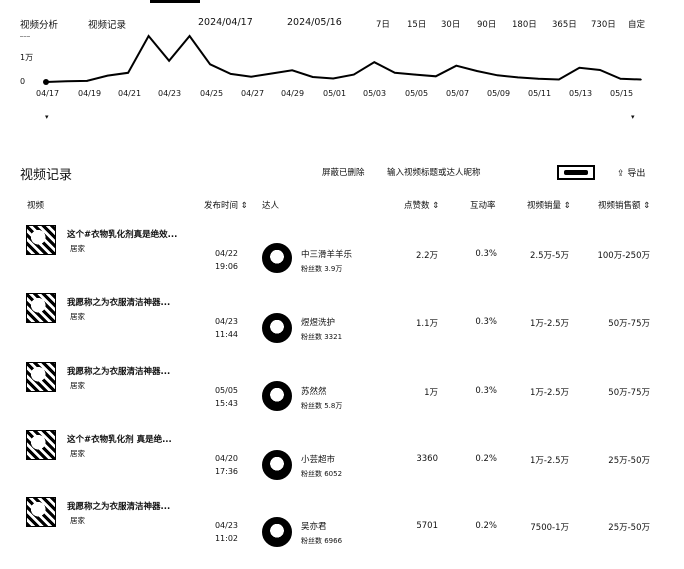 This screenshot has height=569, width=684. Describe the element at coordinates (130, 93) in the screenshot. I see `x-tick-label: 04/21` at that location.